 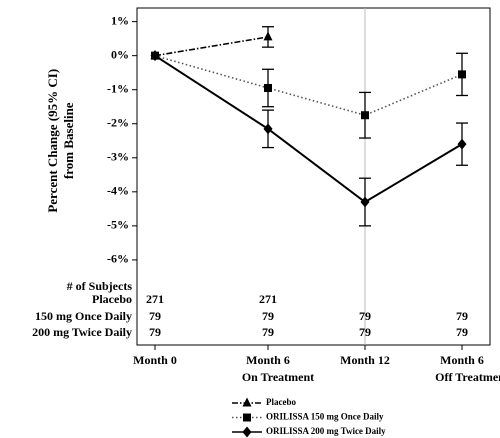 What do you see at coordinates (325, 417) in the screenshot?
I see `legend-label: ORILISSA 150 mg Once Daily` at bounding box center [325, 417].